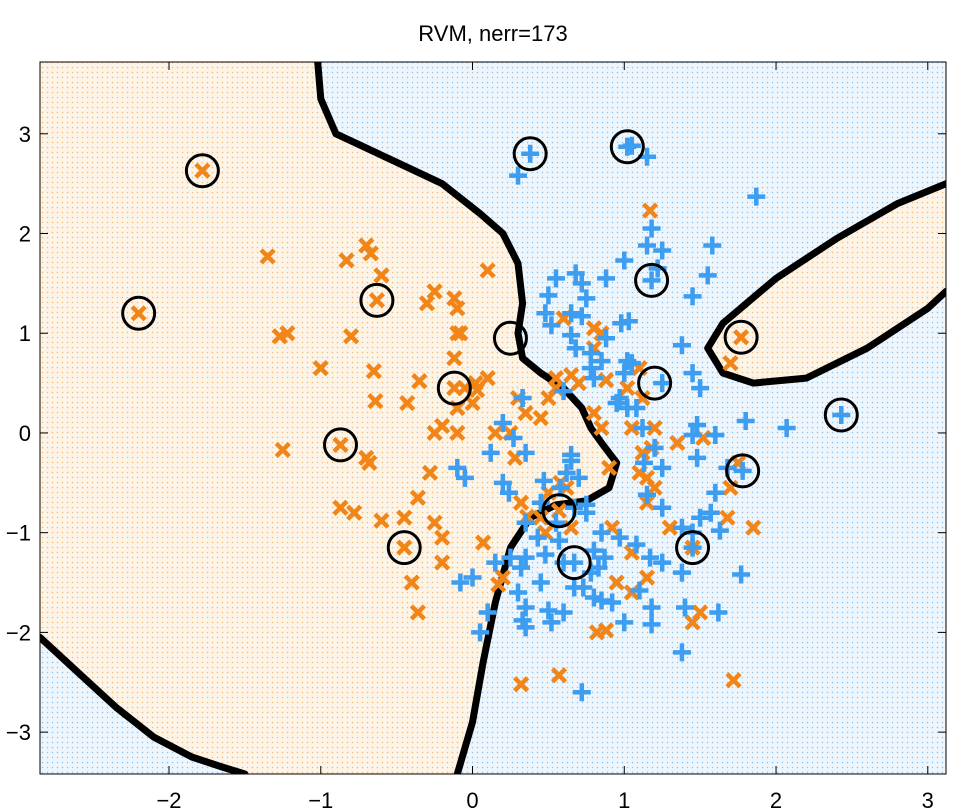  What do you see at coordinates (472, 800) in the screenshot?
I see `x-tick-label: 0` at bounding box center [472, 800].